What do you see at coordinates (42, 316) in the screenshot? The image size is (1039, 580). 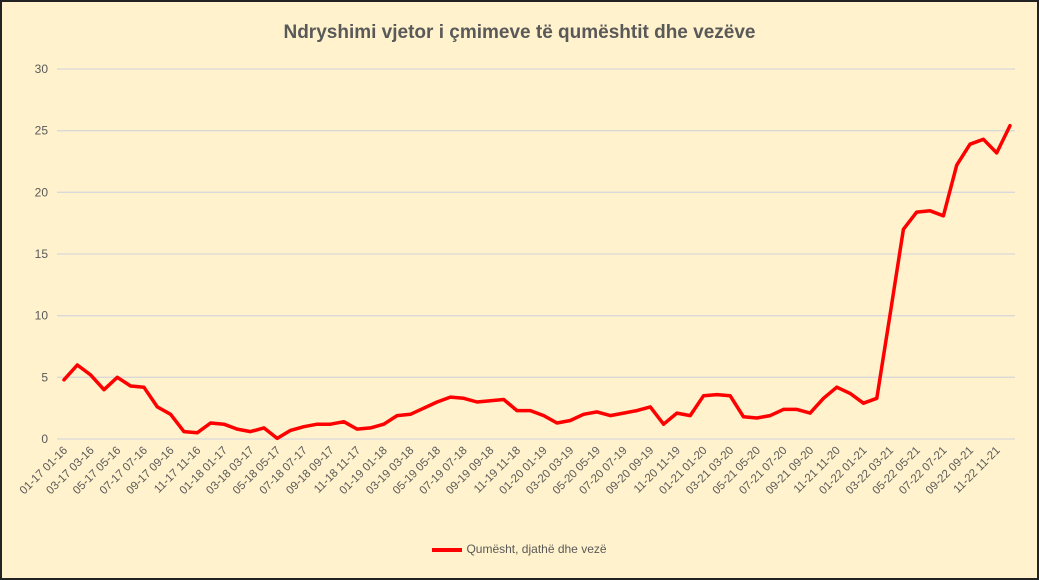 I see `y-tick-label: 10` at bounding box center [42, 316].